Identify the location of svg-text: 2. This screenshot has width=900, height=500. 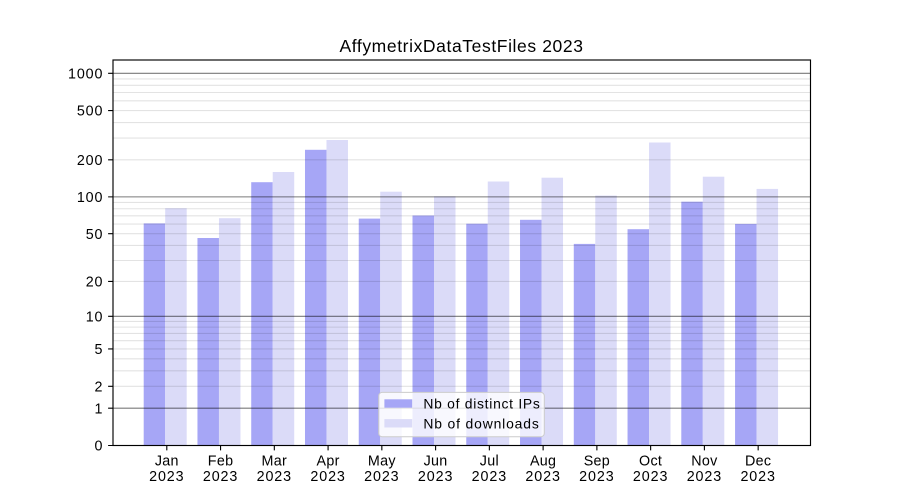
(99, 387).